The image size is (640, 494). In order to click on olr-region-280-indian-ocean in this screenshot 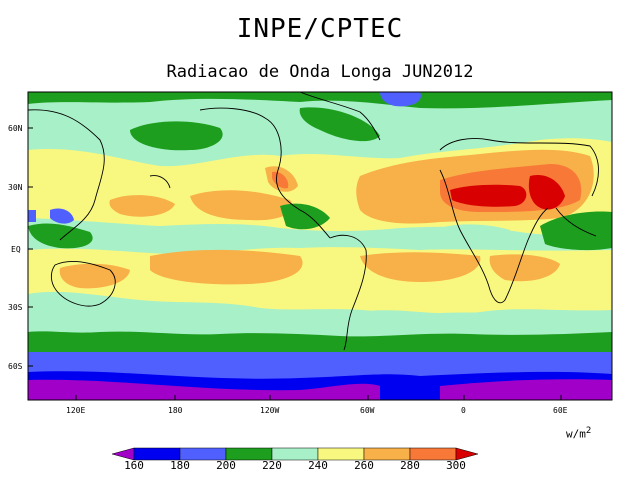, I will do `click(524, 268)`.